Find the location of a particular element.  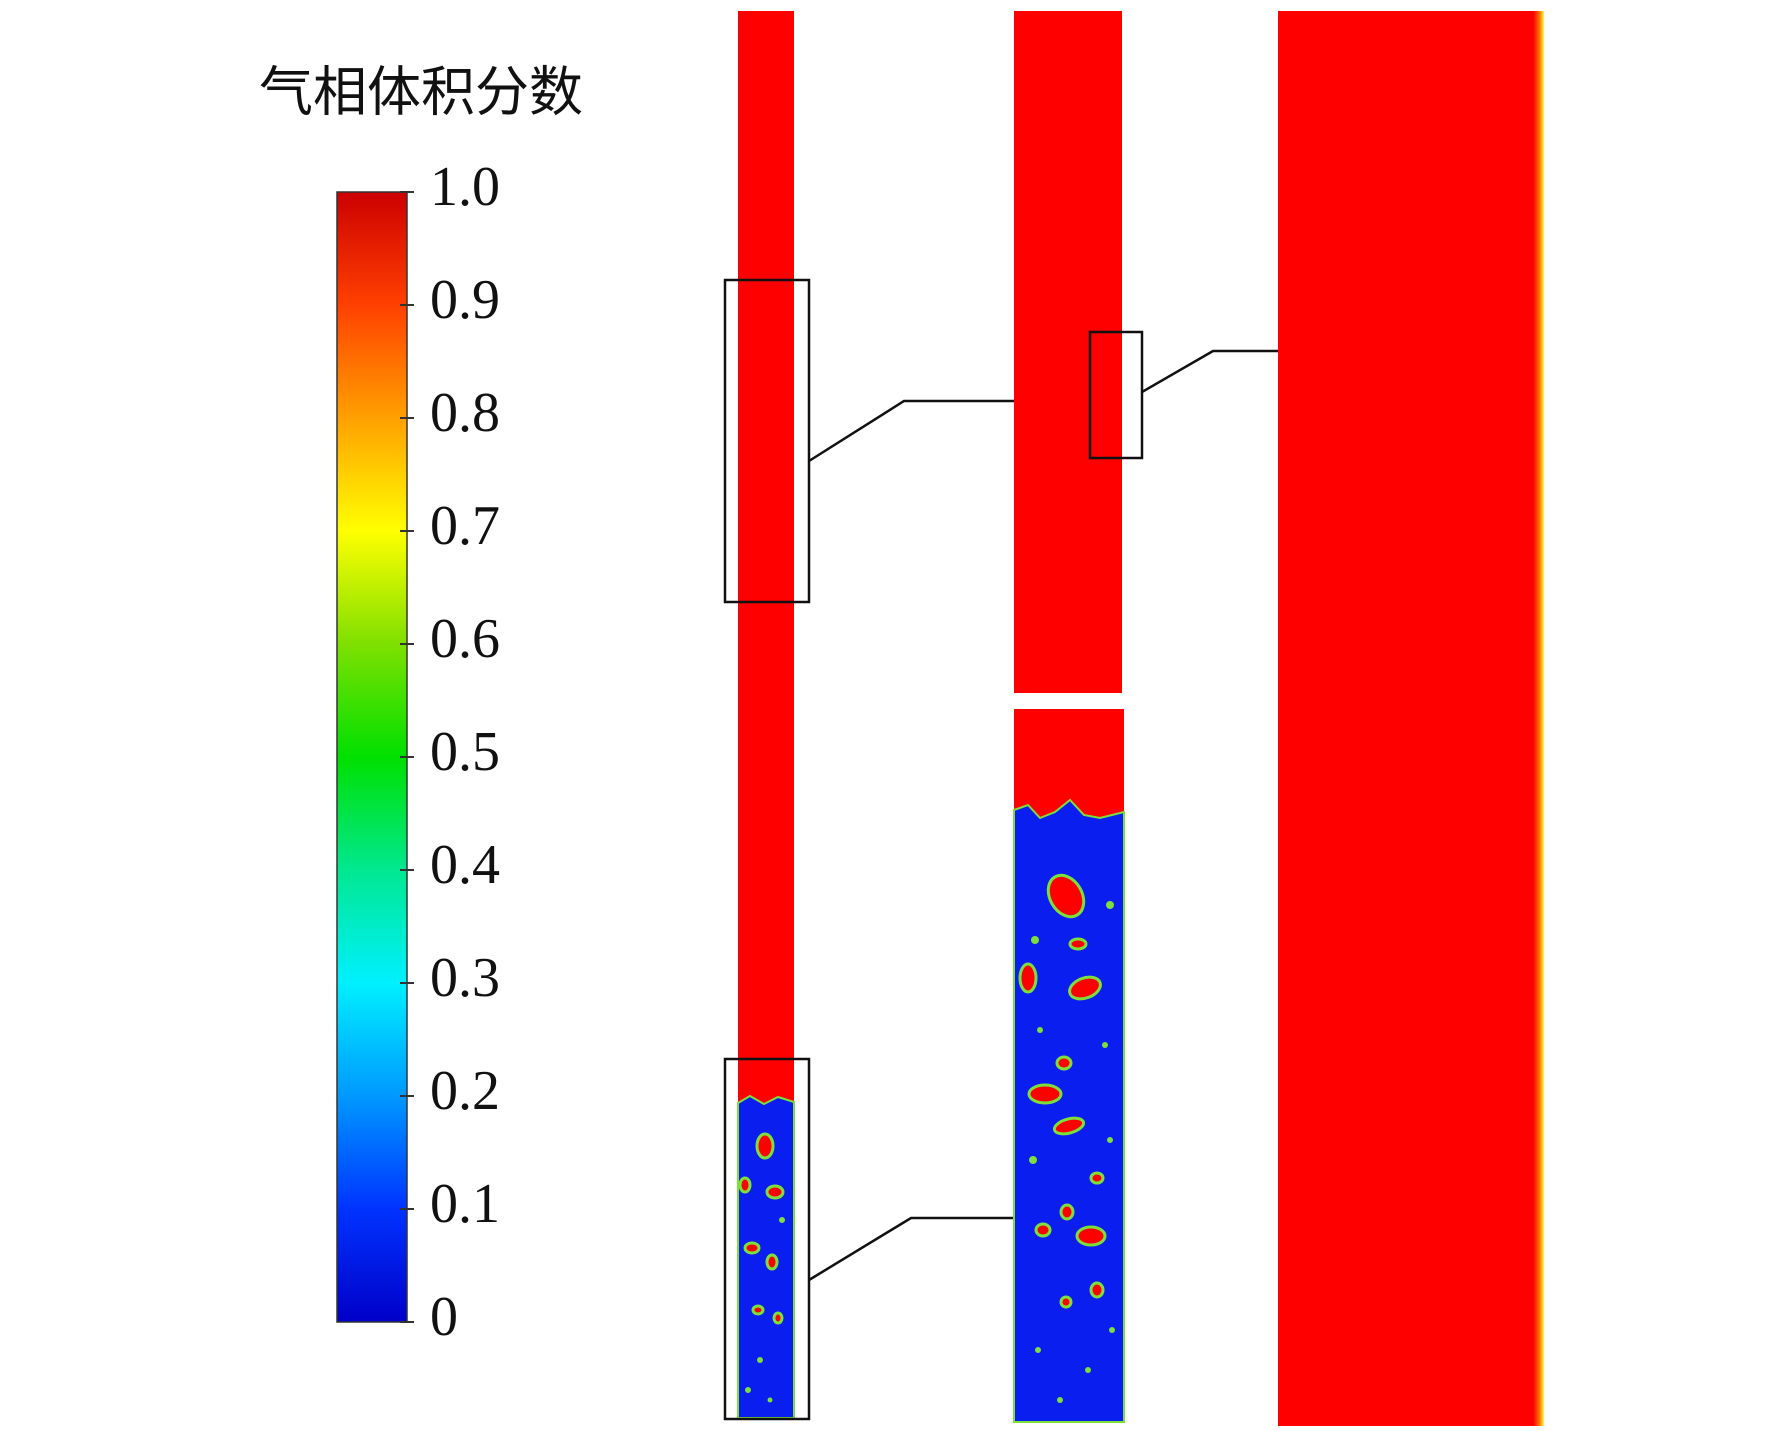

tick-label: 0.9 is located at coordinates (465, 300).